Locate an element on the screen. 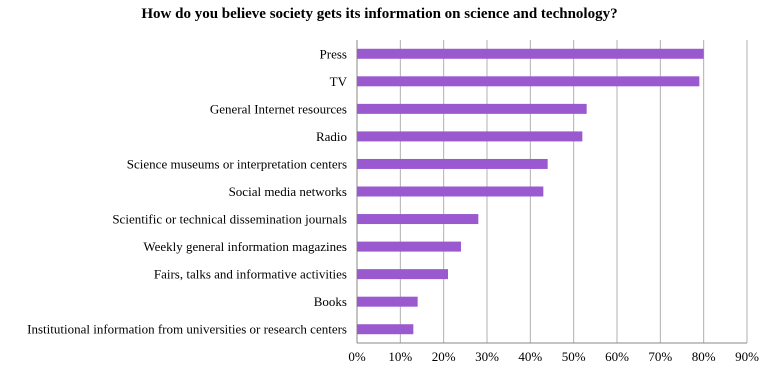 The width and height of the screenshot is (759, 366). category-label: Social media networks is located at coordinates (288, 191).